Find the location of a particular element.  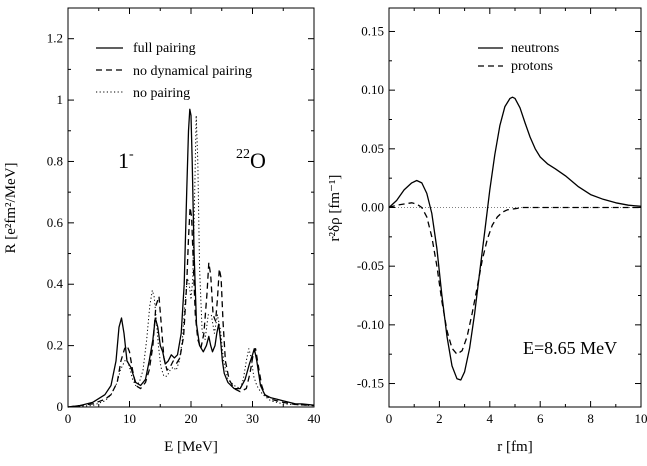

series-protons is located at coordinates (514, 278).